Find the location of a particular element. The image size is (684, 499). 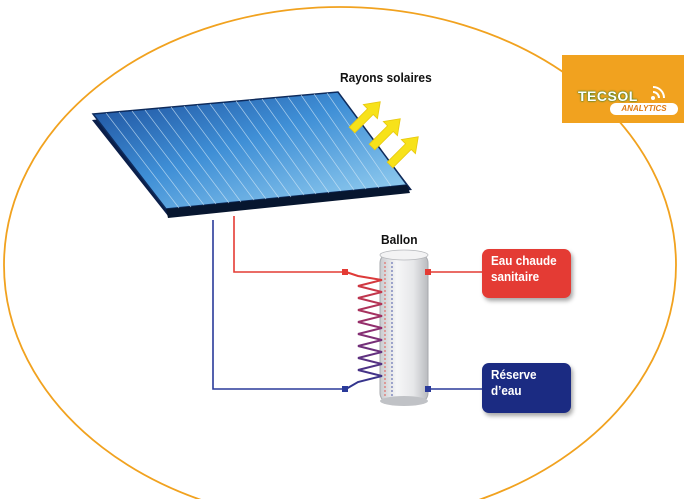

hot-inlet-node is located at coordinates (345, 272).